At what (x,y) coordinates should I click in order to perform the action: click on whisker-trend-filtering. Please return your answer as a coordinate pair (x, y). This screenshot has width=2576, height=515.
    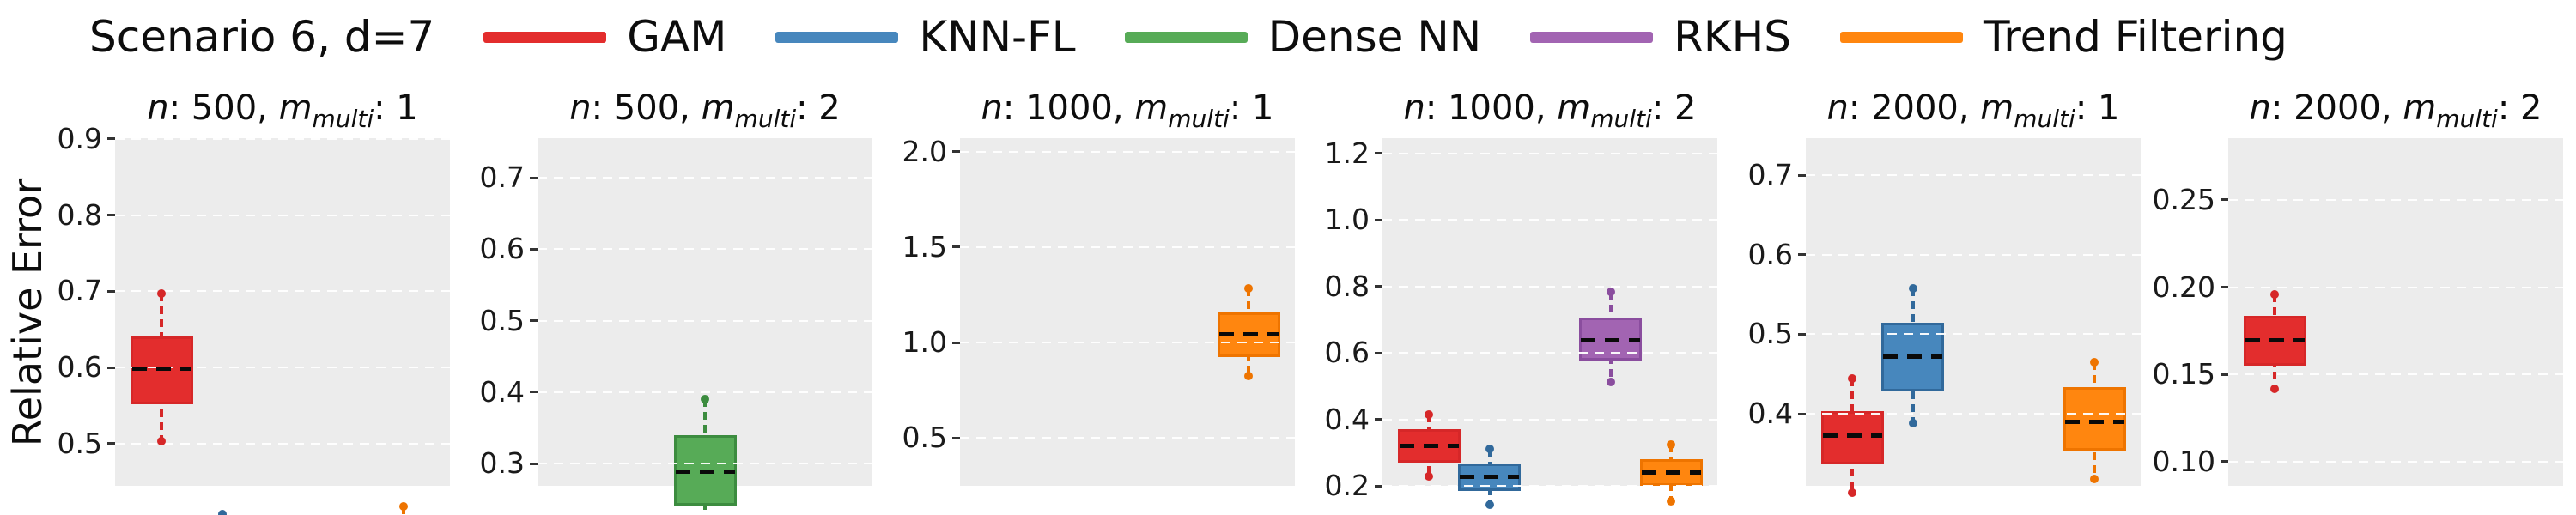
    Looking at the image, I should click on (403, 510).